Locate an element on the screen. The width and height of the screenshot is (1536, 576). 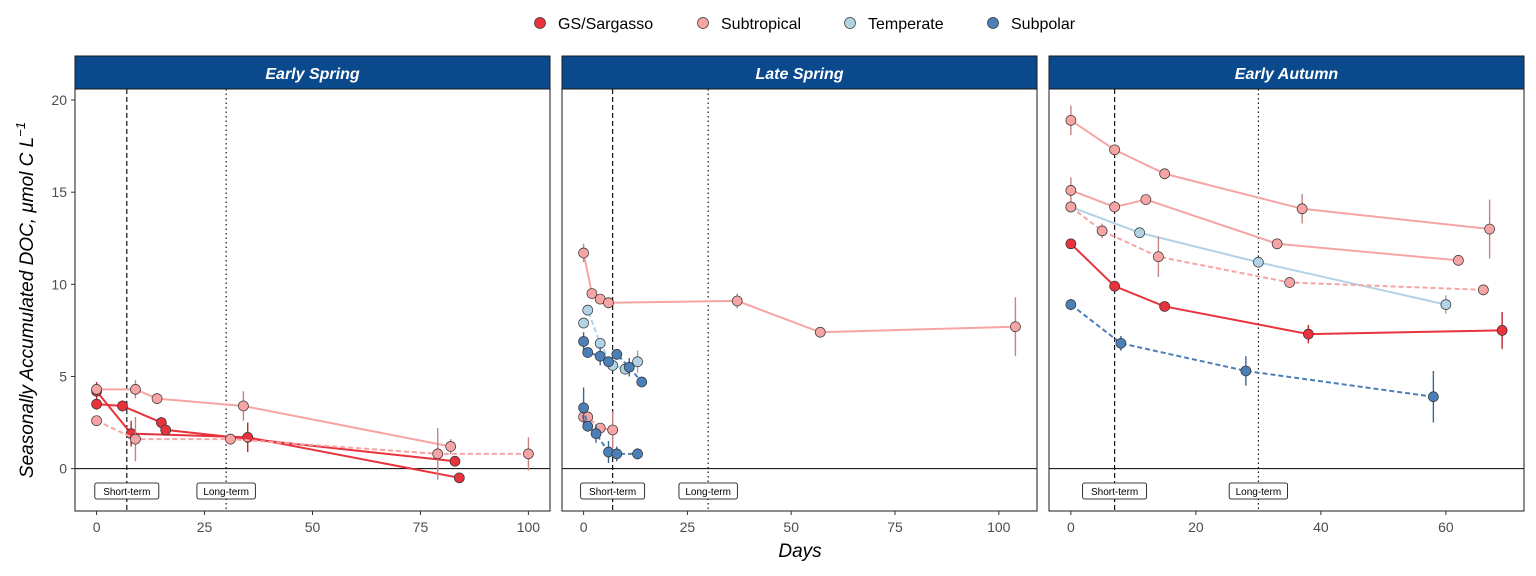
panel-strip is located at coordinates (1286, 72).